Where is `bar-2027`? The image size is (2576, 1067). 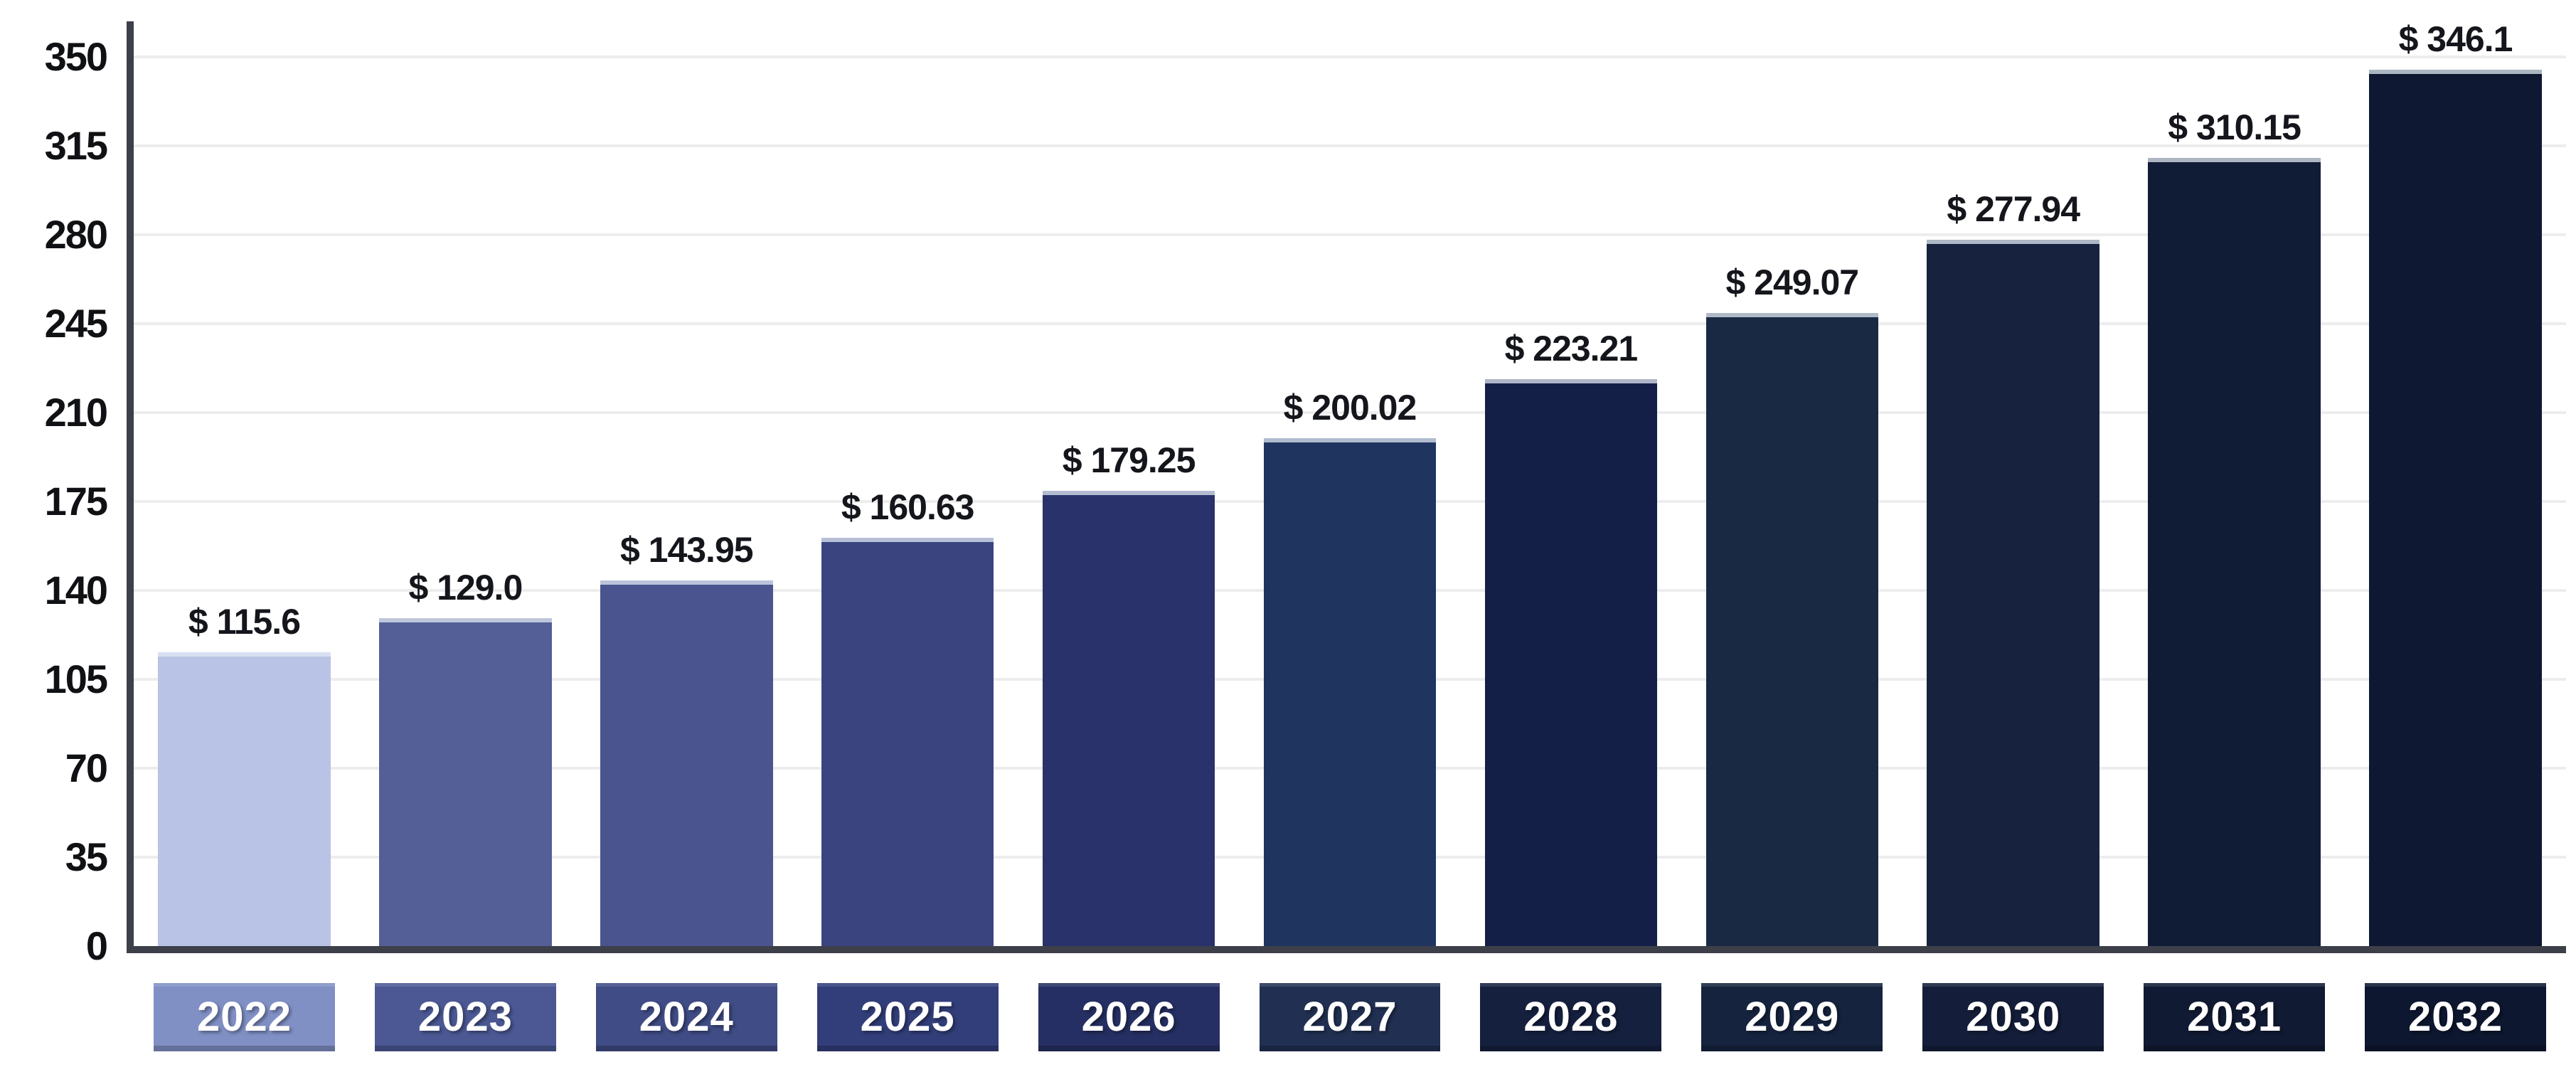 bar-2027 is located at coordinates (1350, 692).